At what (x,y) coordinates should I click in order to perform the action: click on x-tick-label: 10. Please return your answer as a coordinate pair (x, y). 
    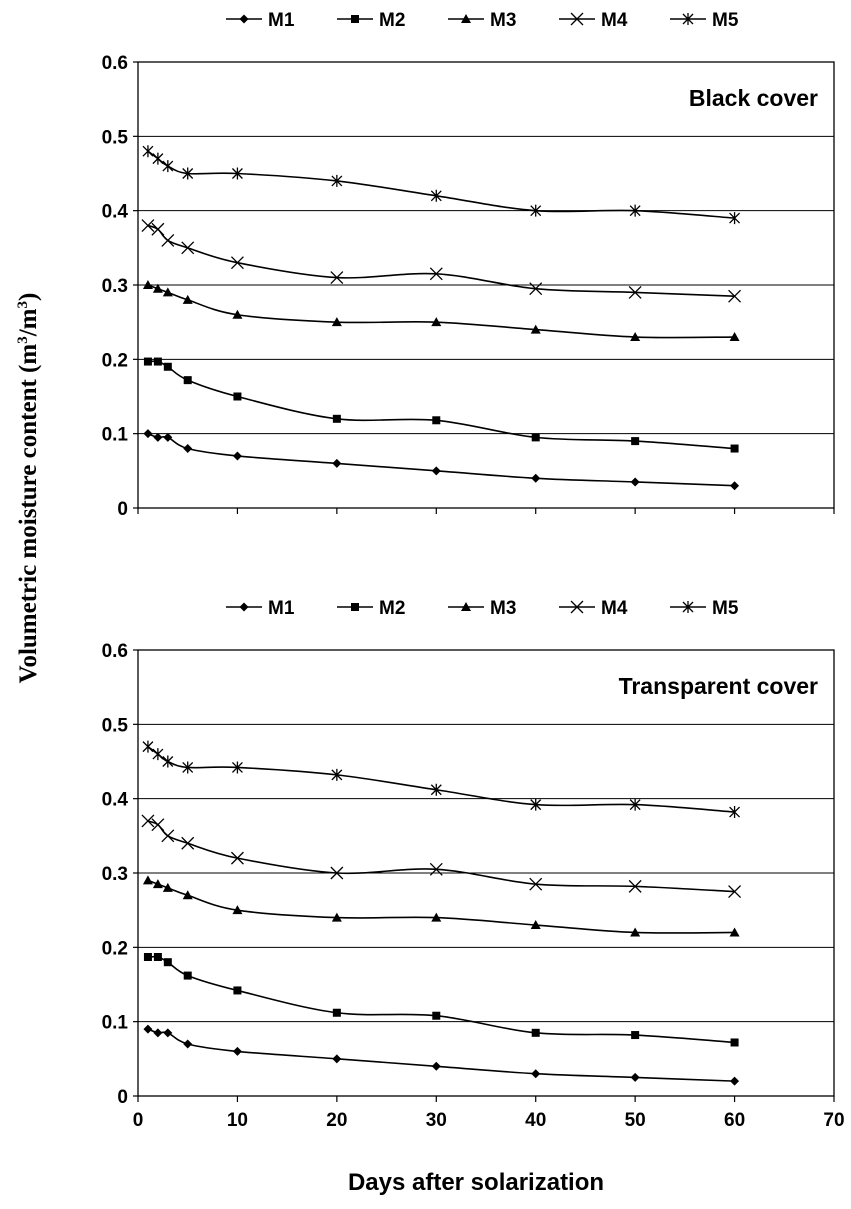
    Looking at the image, I should click on (237, 1120).